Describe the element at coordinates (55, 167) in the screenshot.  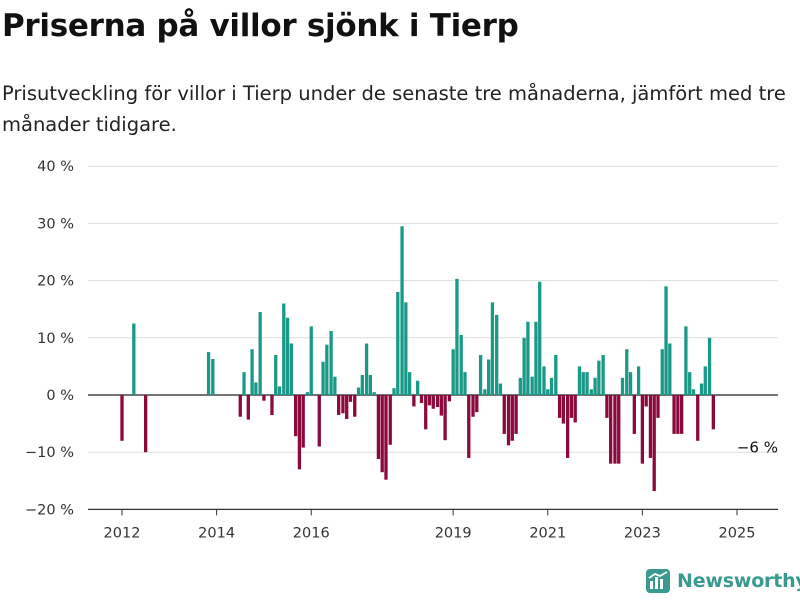
I see `y-tick-label: 40 %` at that location.